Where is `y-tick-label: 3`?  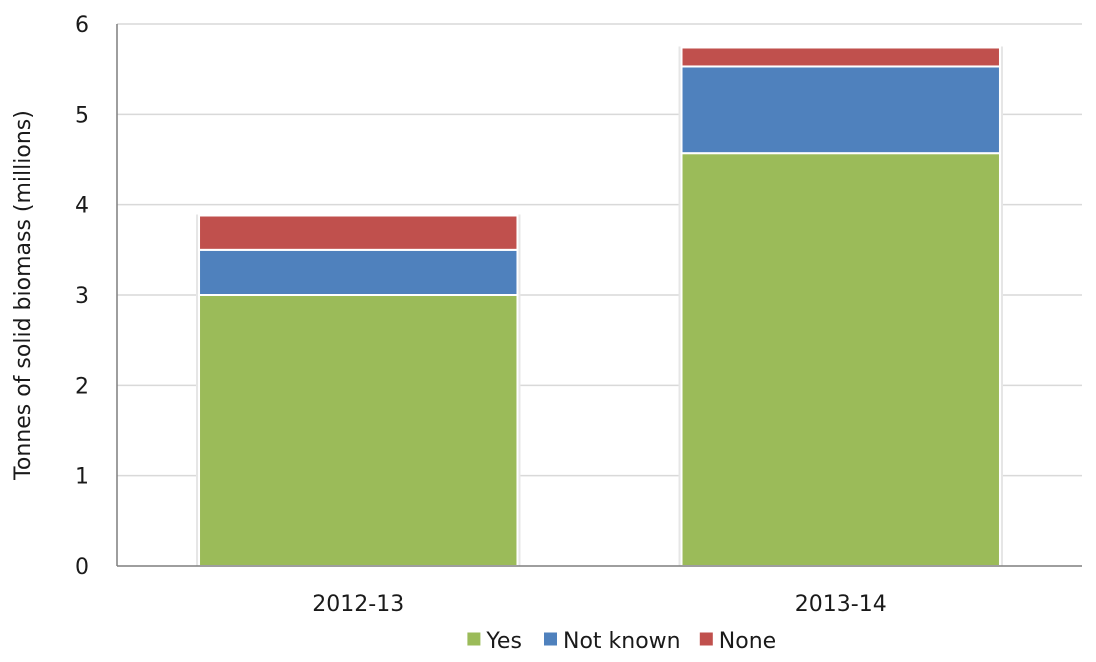 y-tick-label: 3 is located at coordinates (82, 296).